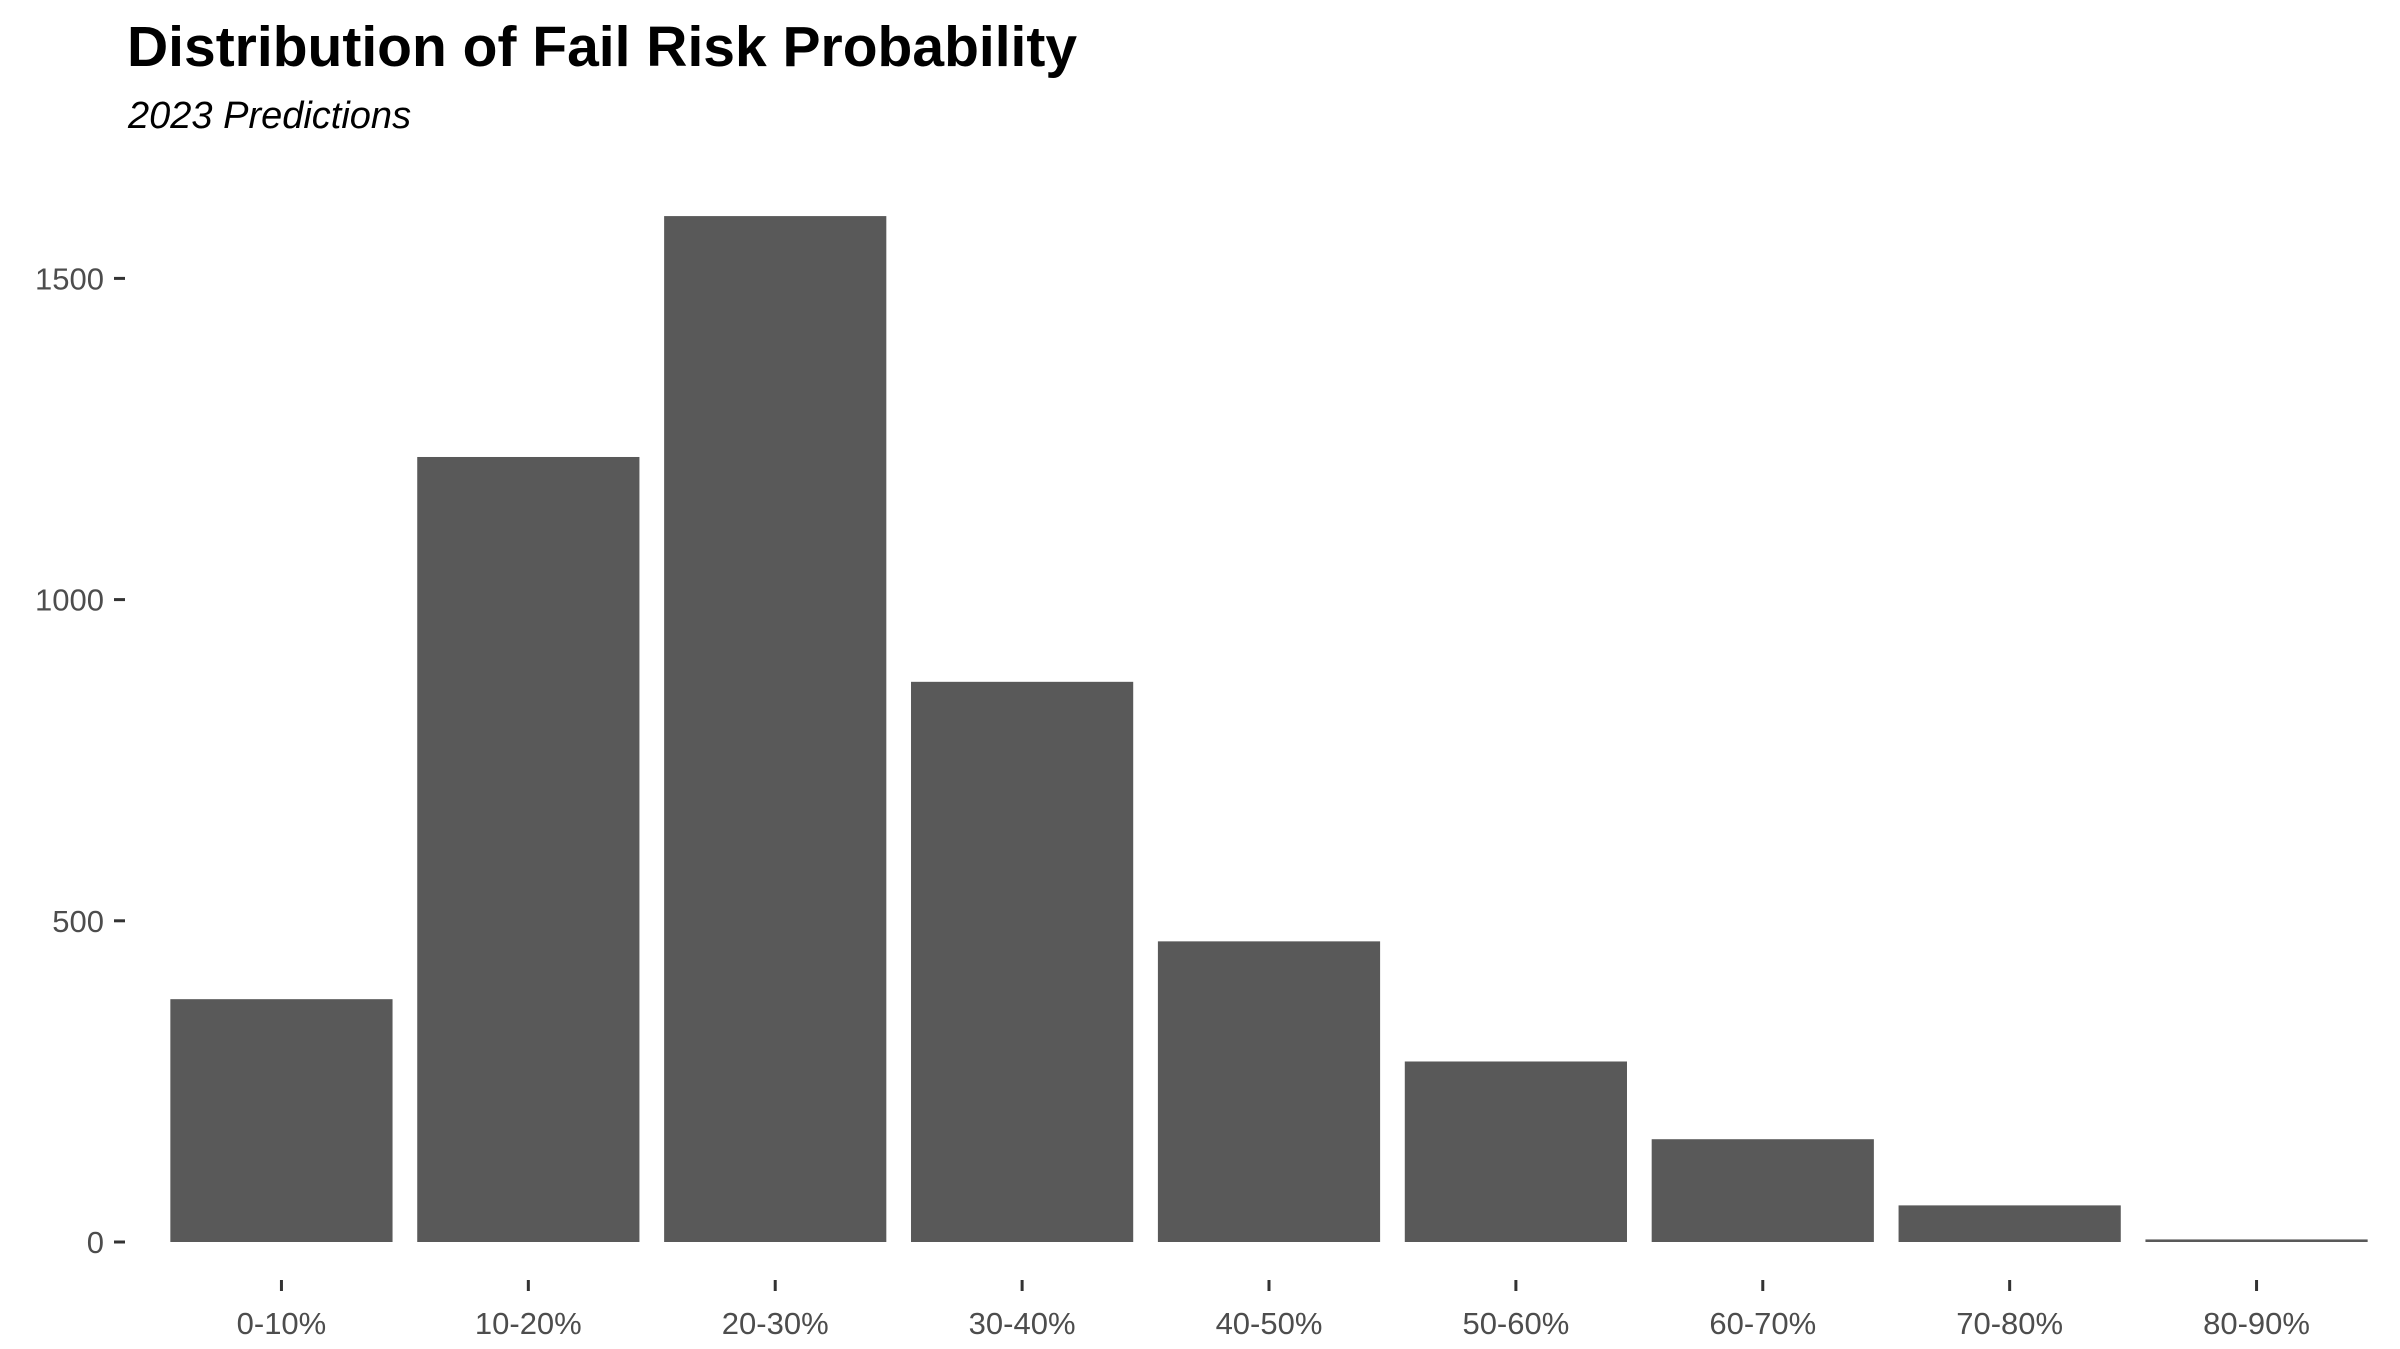  Describe the element at coordinates (775, 729) in the screenshot. I see `bar-20-30%` at that location.